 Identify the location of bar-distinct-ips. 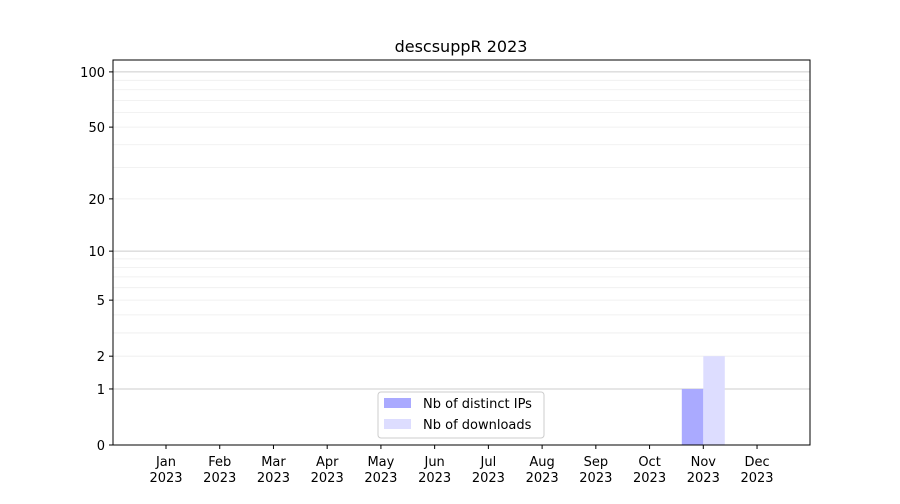
(692, 416).